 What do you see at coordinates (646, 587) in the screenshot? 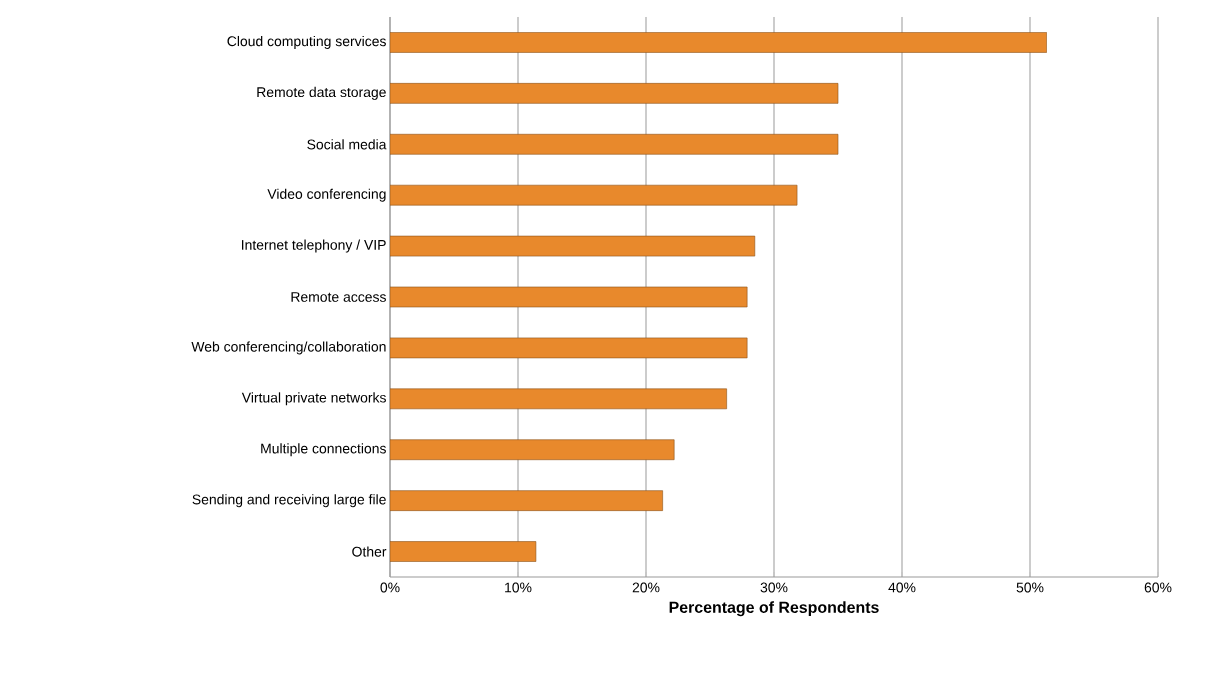
I see `x-tick-label: 20%` at bounding box center [646, 587].